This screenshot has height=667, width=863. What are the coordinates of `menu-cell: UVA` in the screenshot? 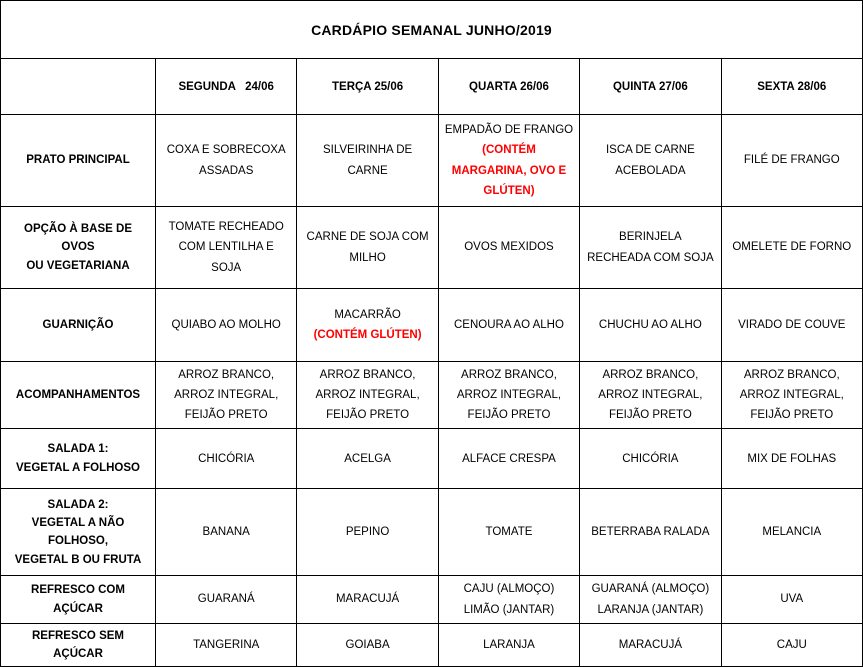 It's located at (791, 599).